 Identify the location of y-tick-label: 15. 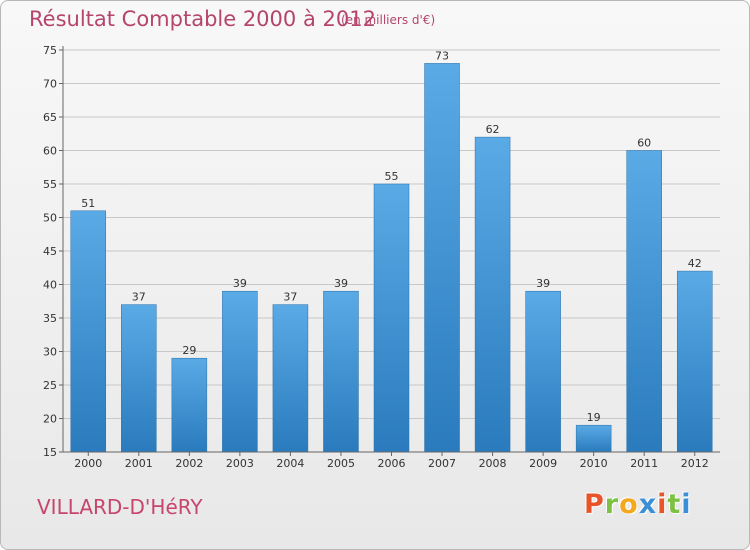
(50, 452).